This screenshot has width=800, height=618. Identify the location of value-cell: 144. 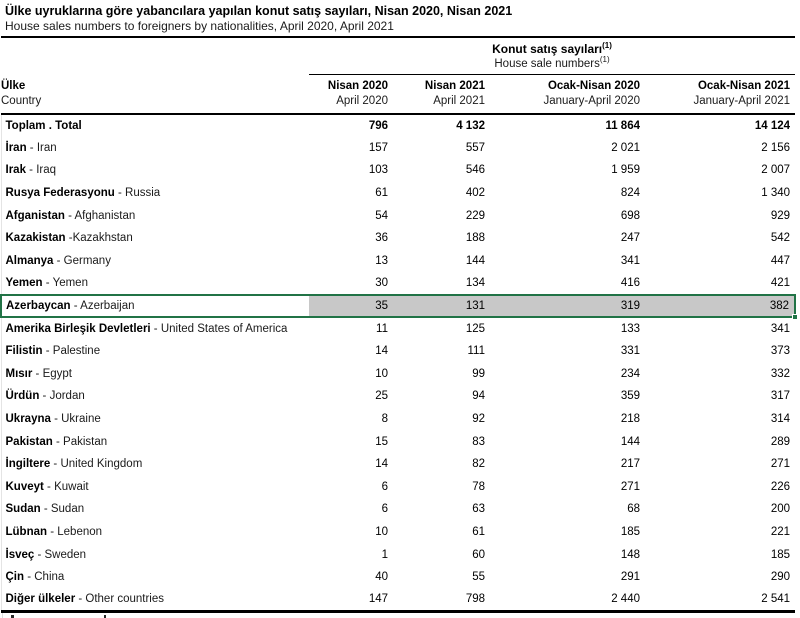
(630, 441).